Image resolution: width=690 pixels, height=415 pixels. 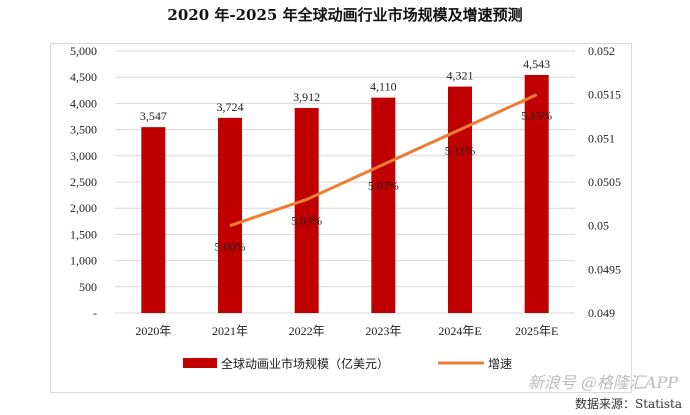 I want to click on legend-line-label: 增速, so click(x=500, y=364).